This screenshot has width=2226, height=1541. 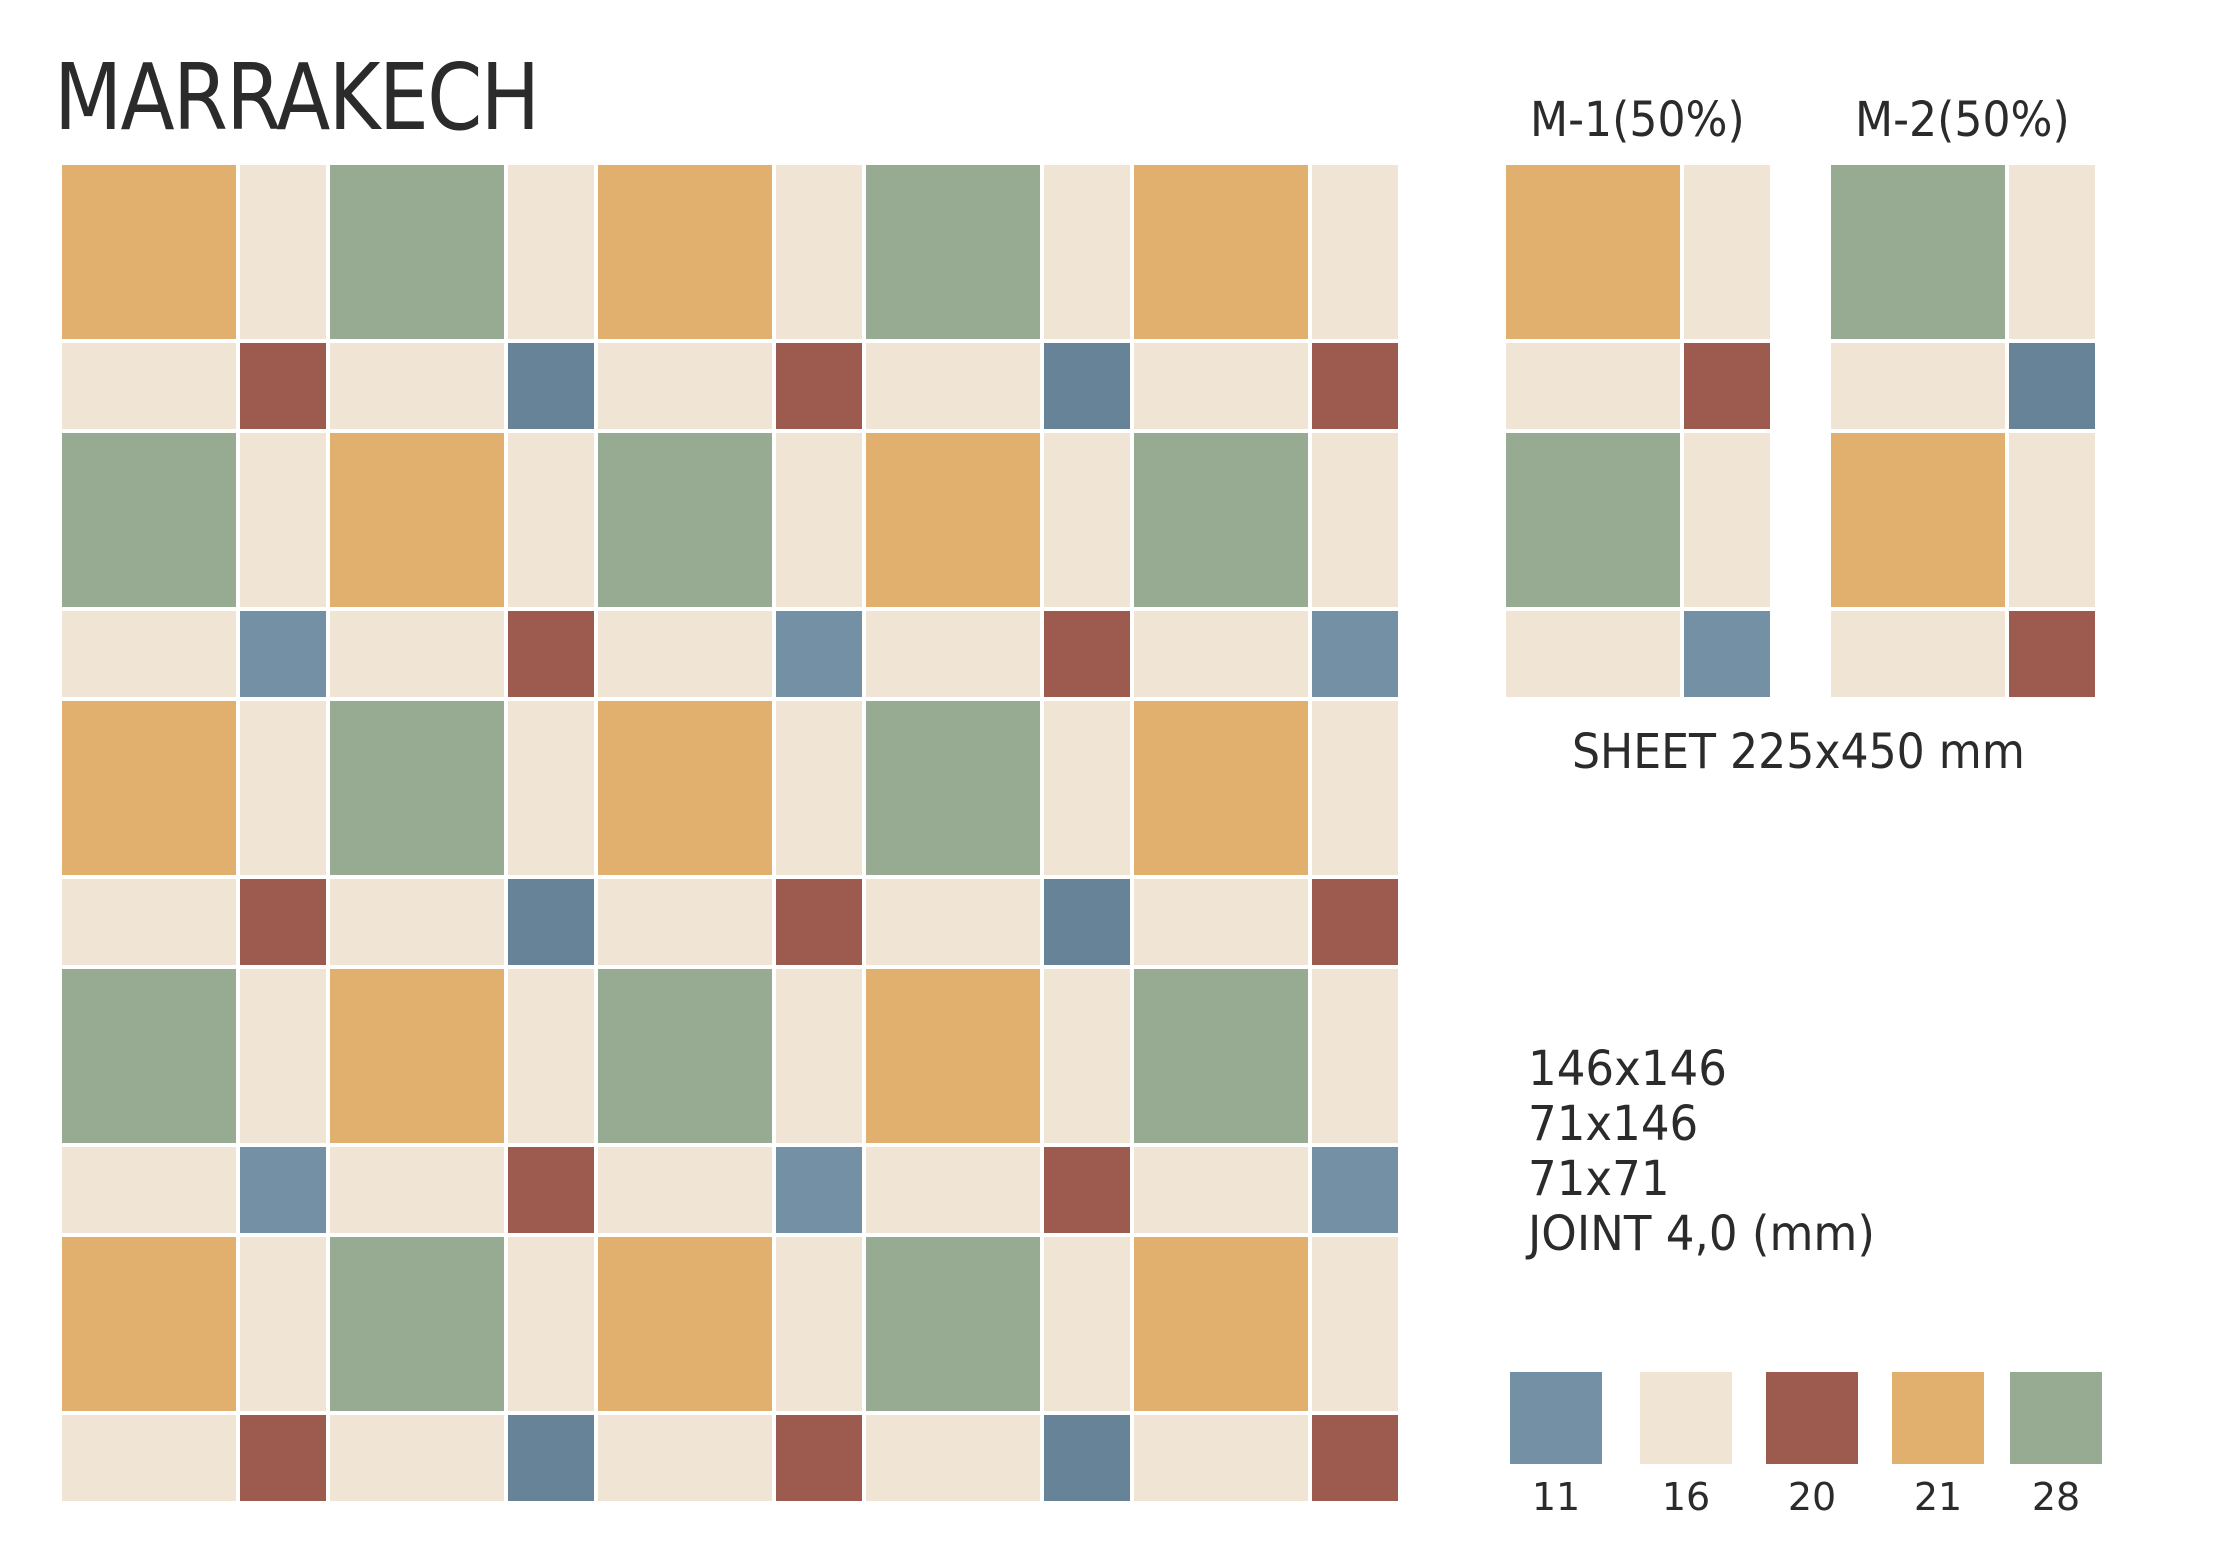 What do you see at coordinates (1627, 1069) in the screenshot?
I see `tile-size-large: 146x146` at bounding box center [1627, 1069].